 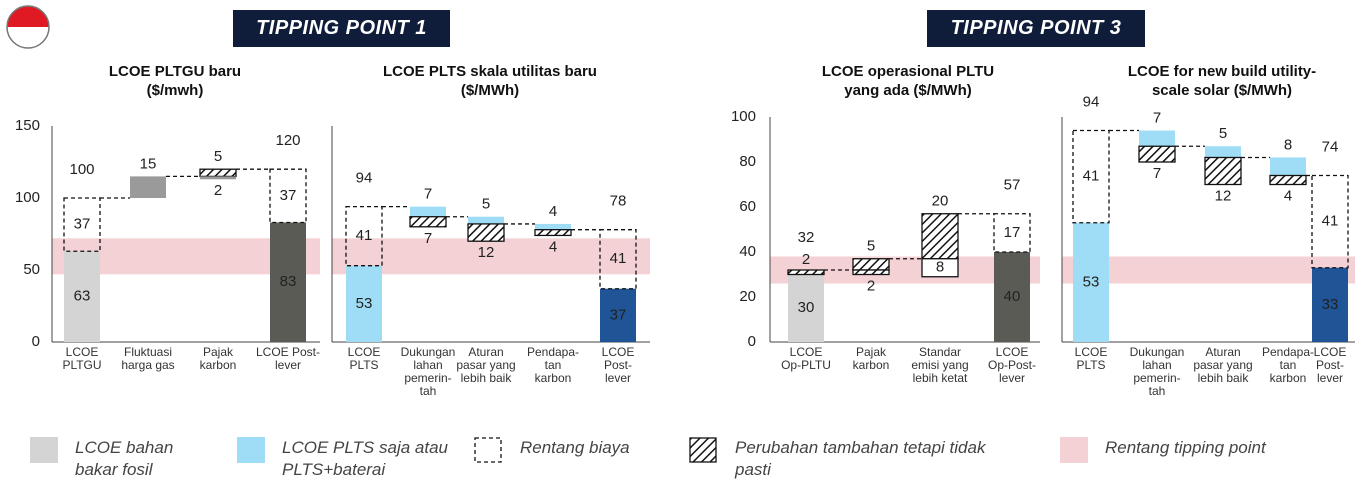 I want to click on value-label: 2, so click(x=806, y=259).